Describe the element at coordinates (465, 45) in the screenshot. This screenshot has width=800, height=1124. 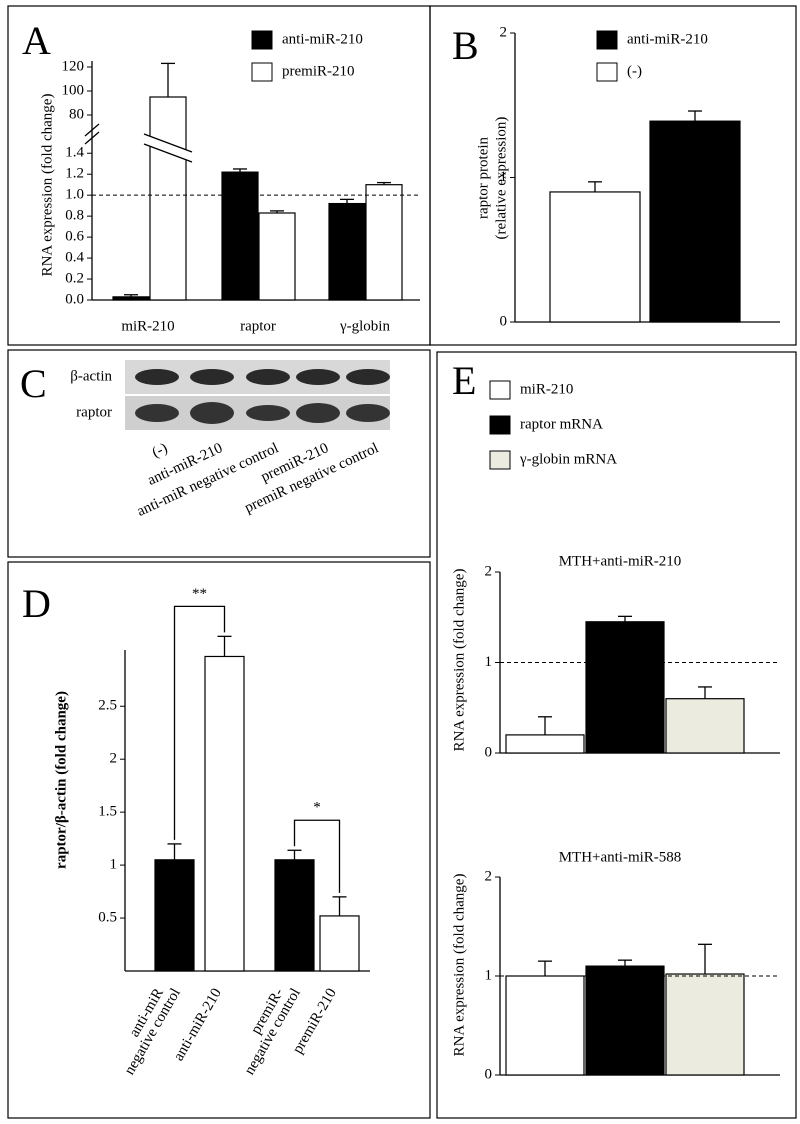
I see `panel-letter: B` at that location.